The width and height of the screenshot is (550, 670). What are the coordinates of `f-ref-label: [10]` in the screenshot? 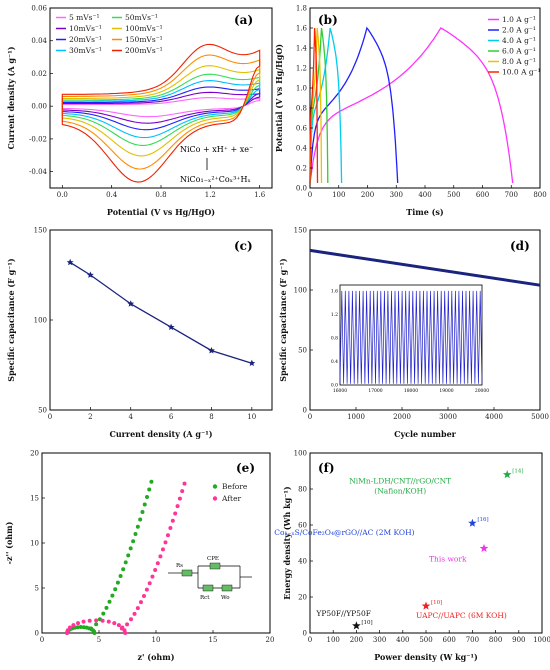 It's located at (366, 623).